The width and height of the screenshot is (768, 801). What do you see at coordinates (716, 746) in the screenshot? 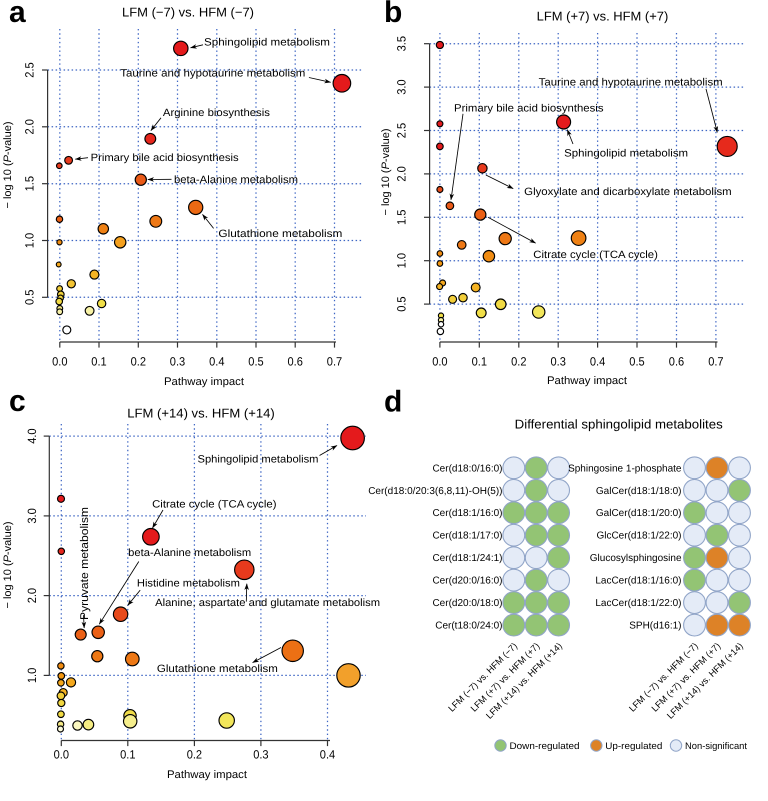
I see `svg-text: Non-significant` at bounding box center [716, 746].